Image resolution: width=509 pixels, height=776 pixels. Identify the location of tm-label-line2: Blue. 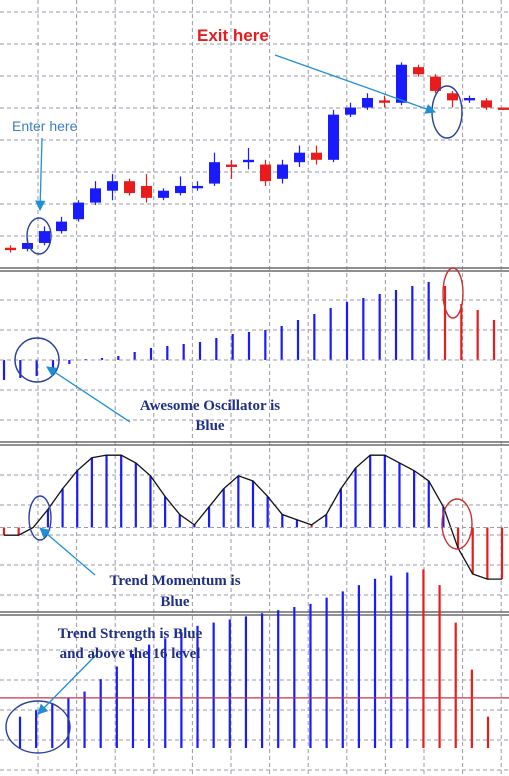
(175, 602).